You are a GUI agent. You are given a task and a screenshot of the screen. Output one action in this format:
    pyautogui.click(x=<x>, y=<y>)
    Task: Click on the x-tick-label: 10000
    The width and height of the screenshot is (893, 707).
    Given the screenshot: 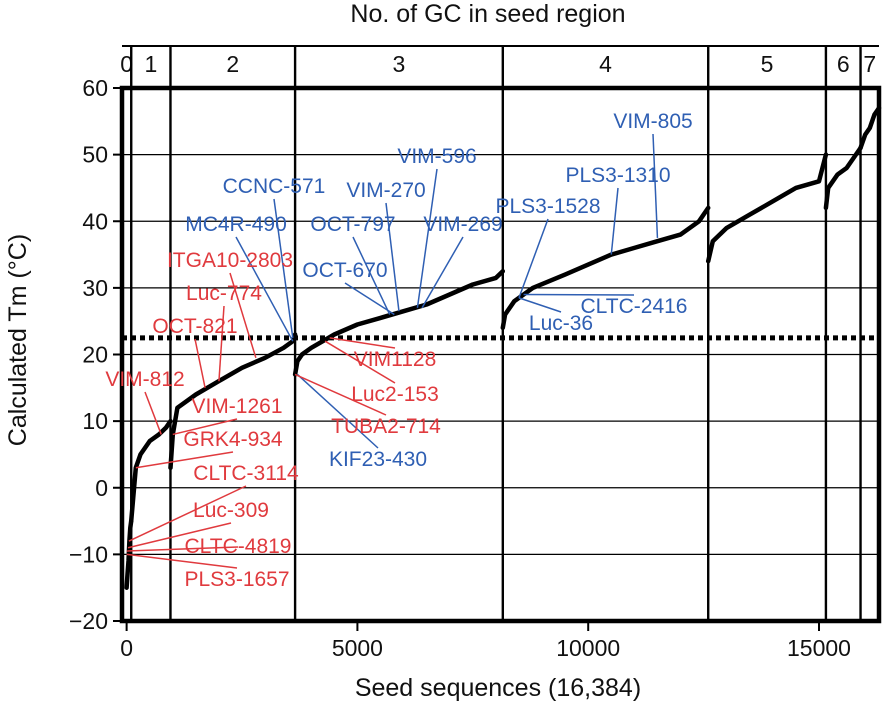 What is the action you would take?
    pyautogui.click(x=588, y=648)
    